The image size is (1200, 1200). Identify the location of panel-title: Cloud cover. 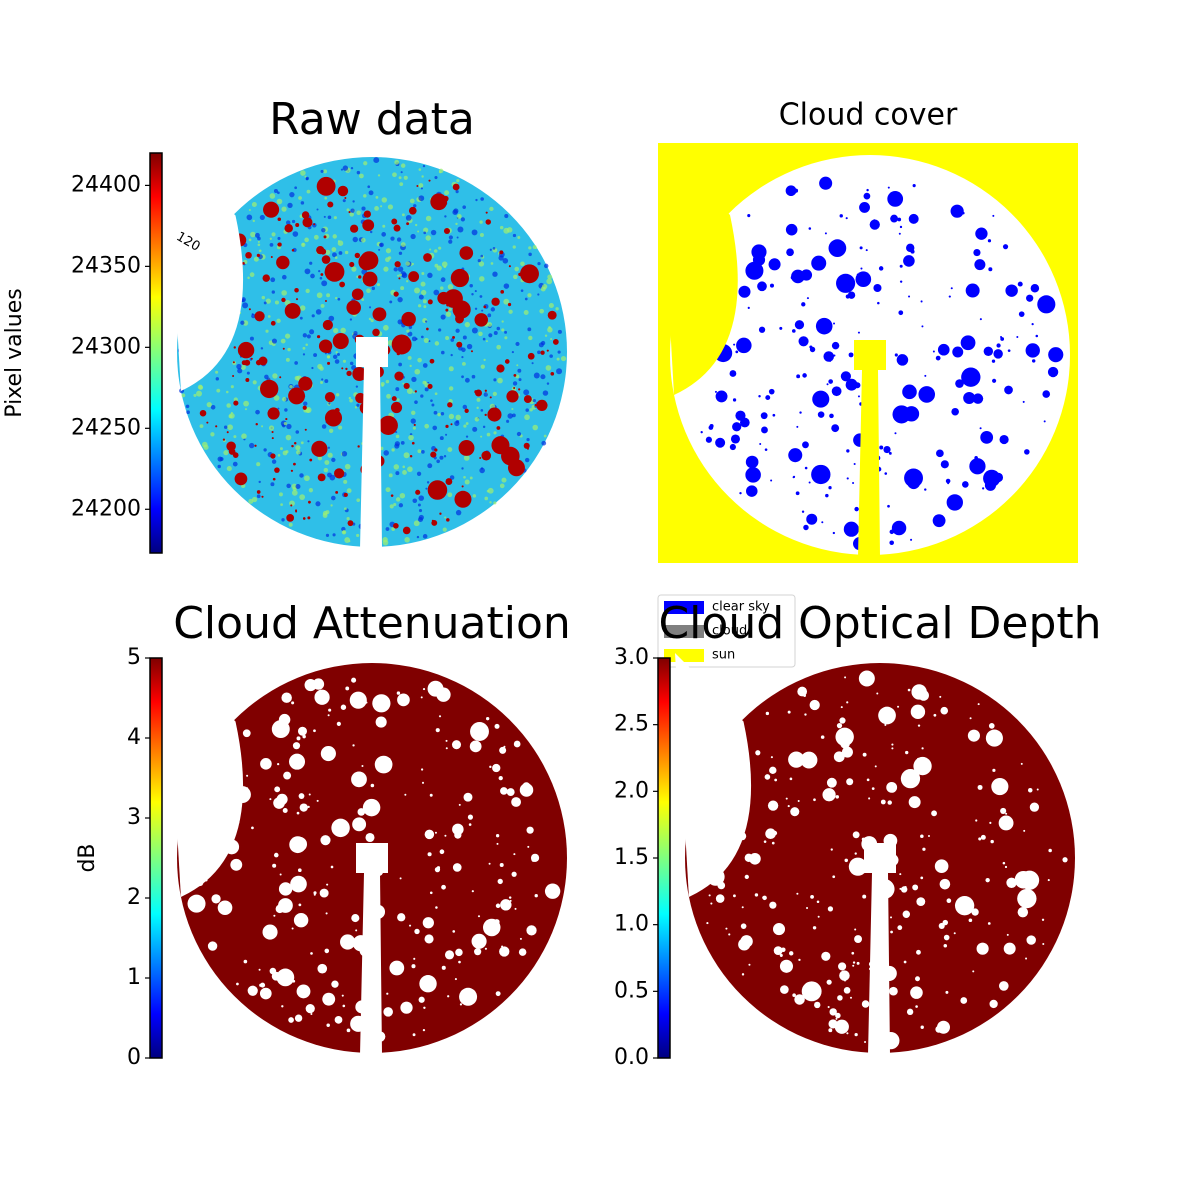
(868, 115).